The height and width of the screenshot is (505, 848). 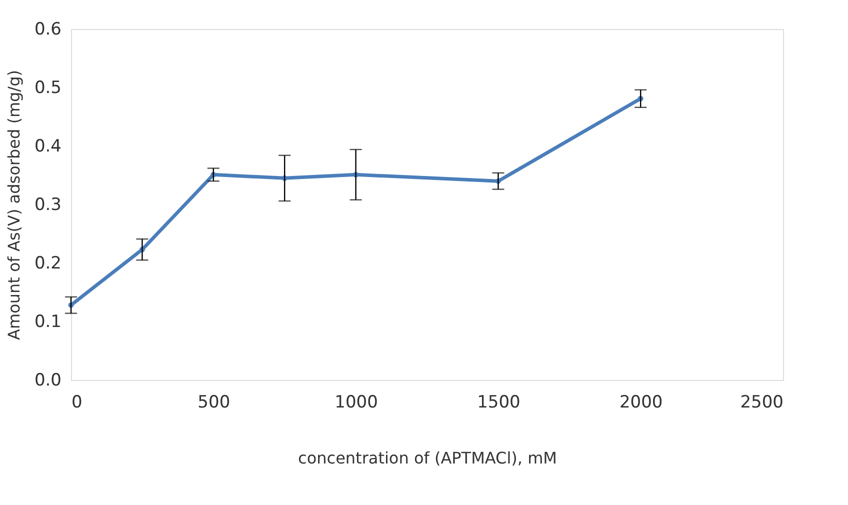 I want to click on x-axis-title: concentration of (APTMACl), mM, so click(x=427, y=458).